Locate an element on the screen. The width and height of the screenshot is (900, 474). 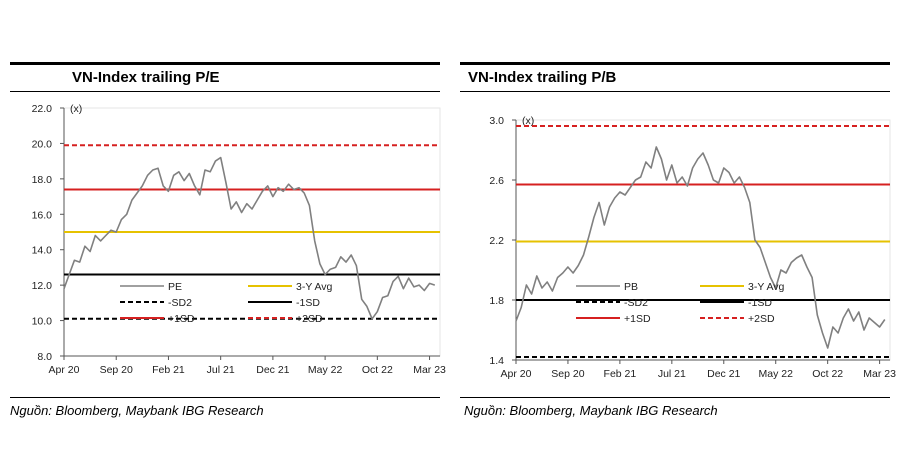
pe-legend-label: 3-Y Avg is located at coordinates (314, 287).